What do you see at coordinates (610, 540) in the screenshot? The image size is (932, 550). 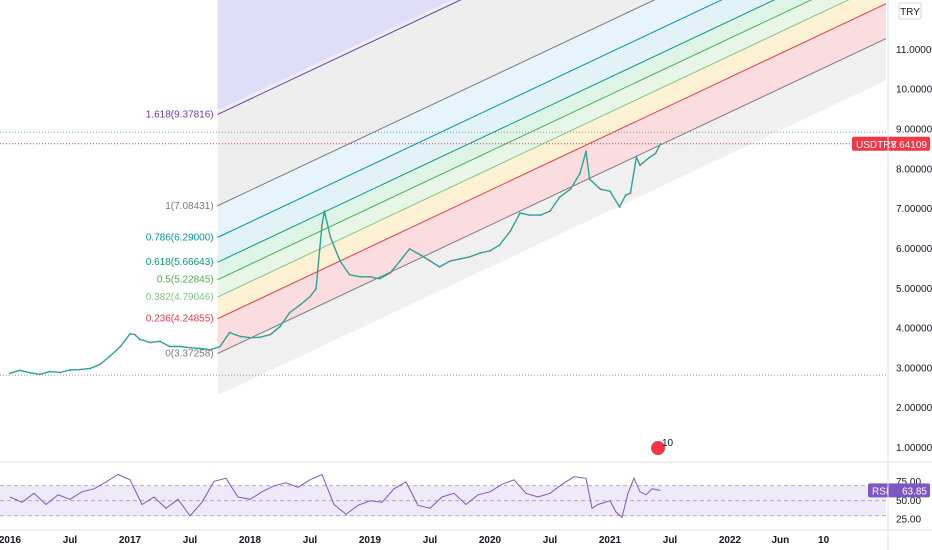 I see `time-tick-label: 2021` at bounding box center [610, 540].